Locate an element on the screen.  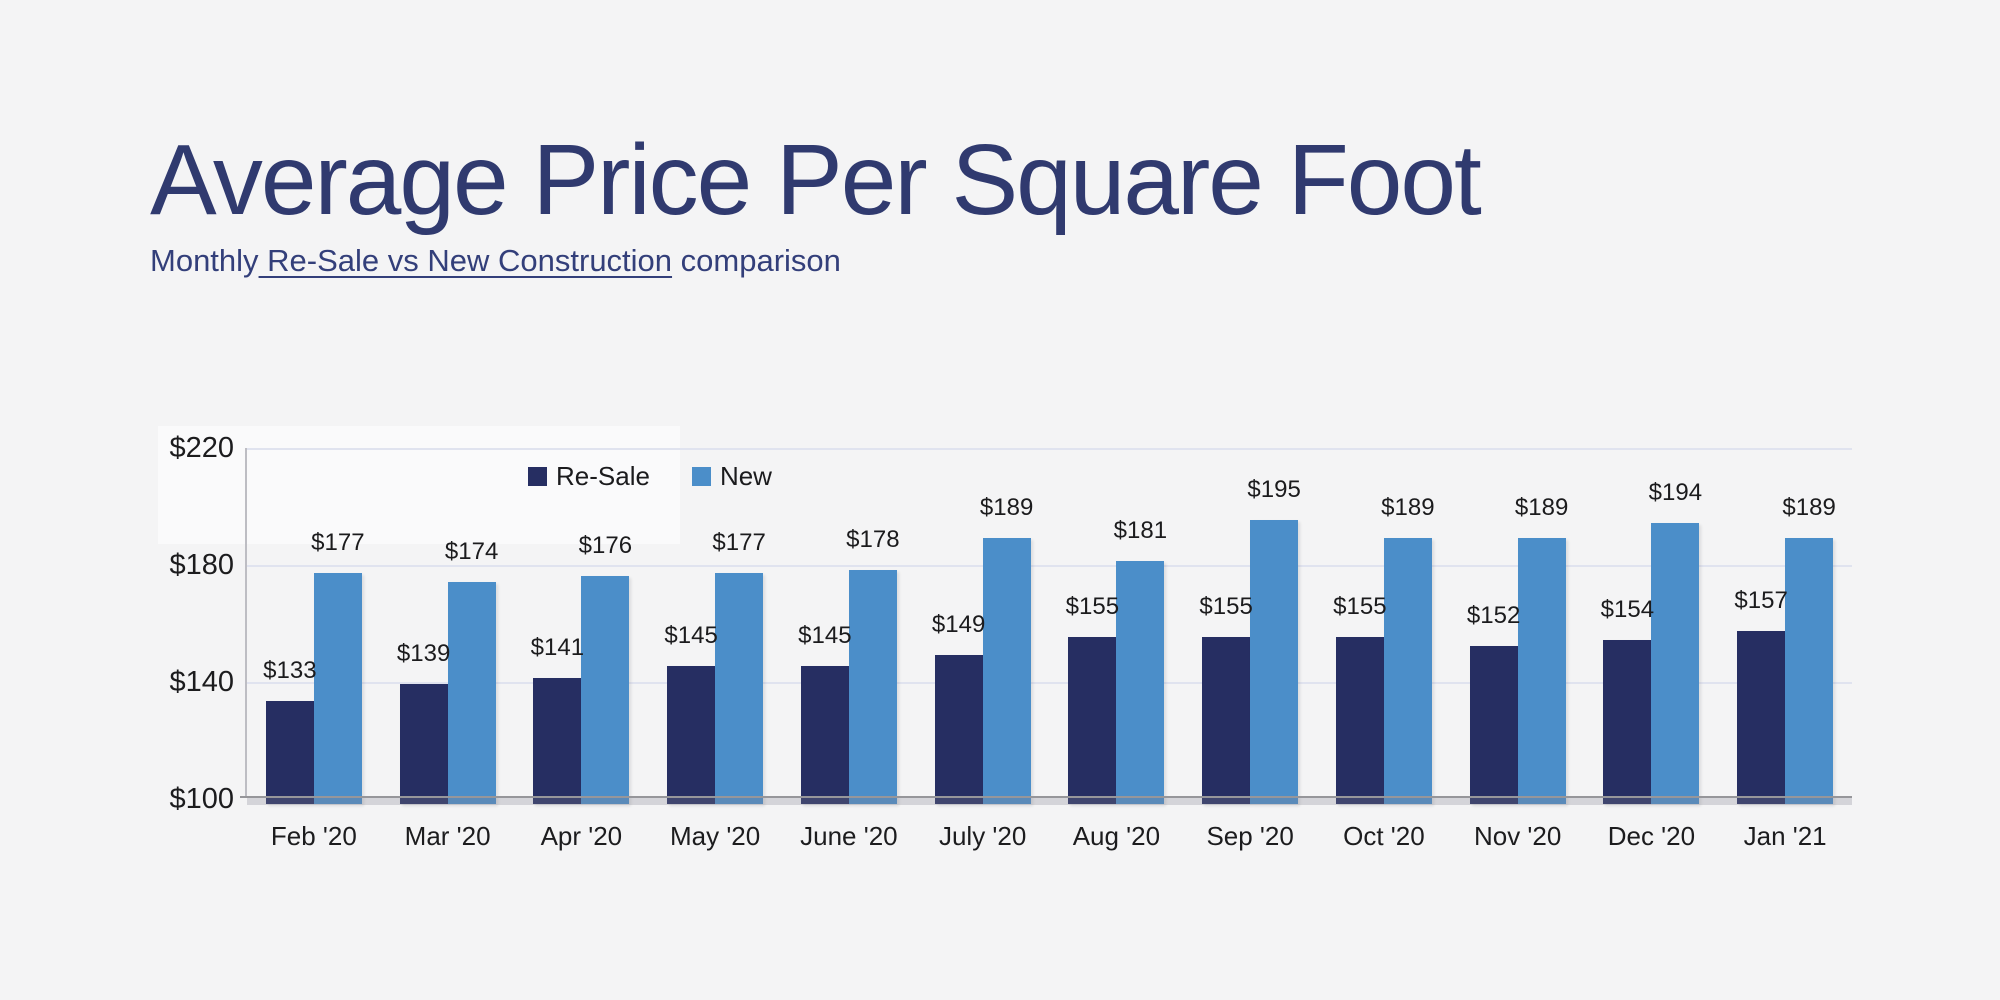
legend-item-new: New is located at coordinates (731, 476).